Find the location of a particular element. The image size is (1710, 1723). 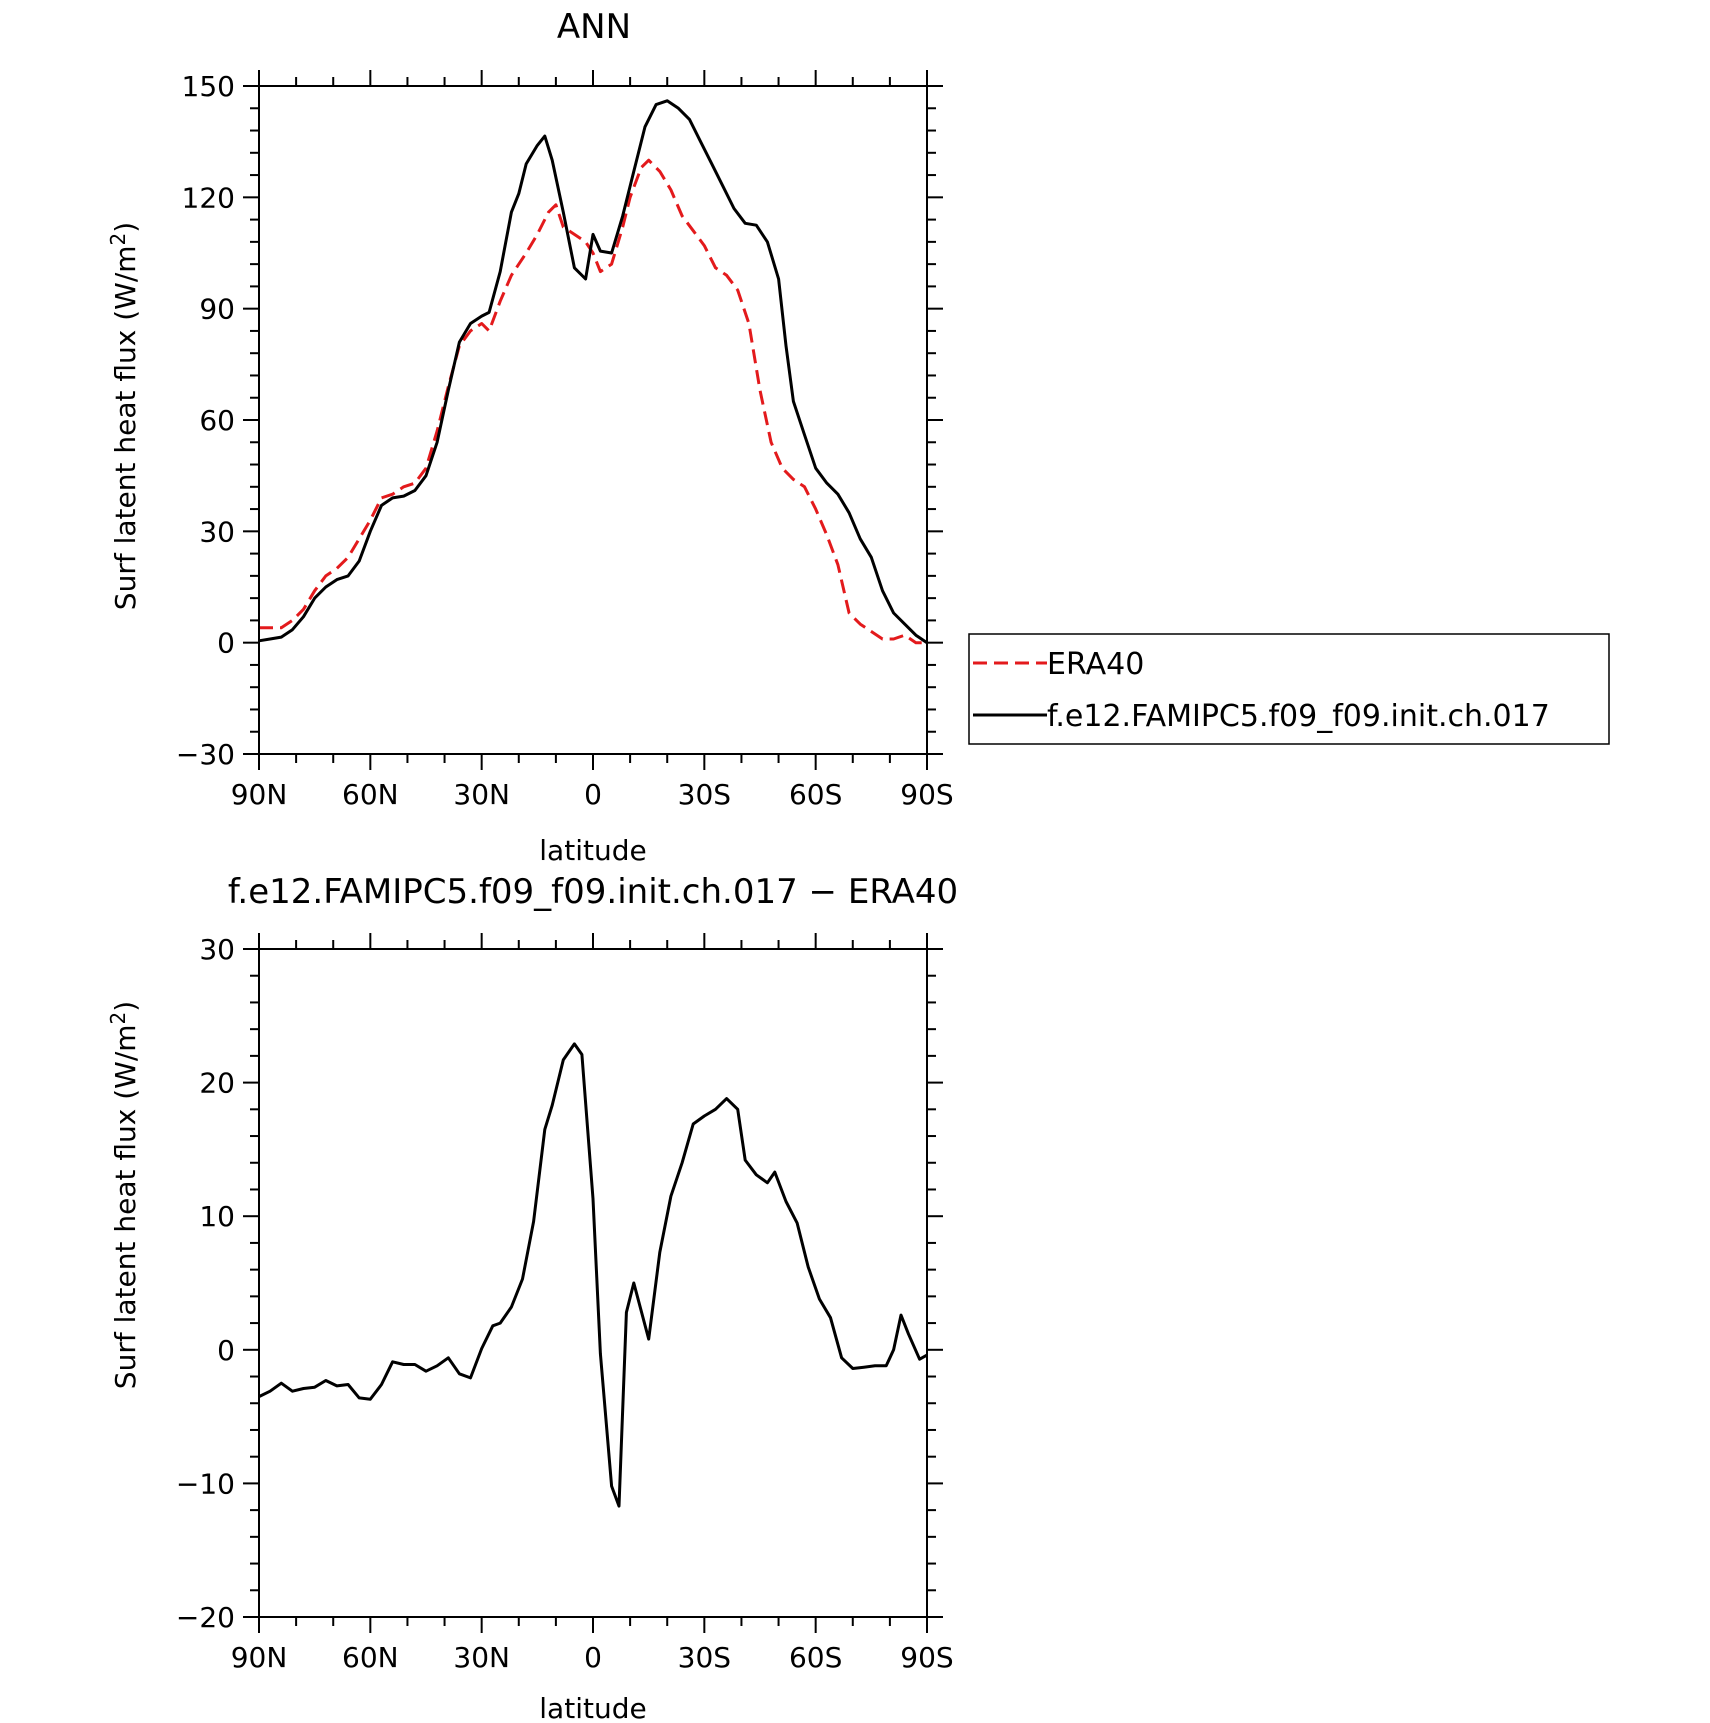

bottom-x-tick-label: 30S is located at coordinates (704, 1657).